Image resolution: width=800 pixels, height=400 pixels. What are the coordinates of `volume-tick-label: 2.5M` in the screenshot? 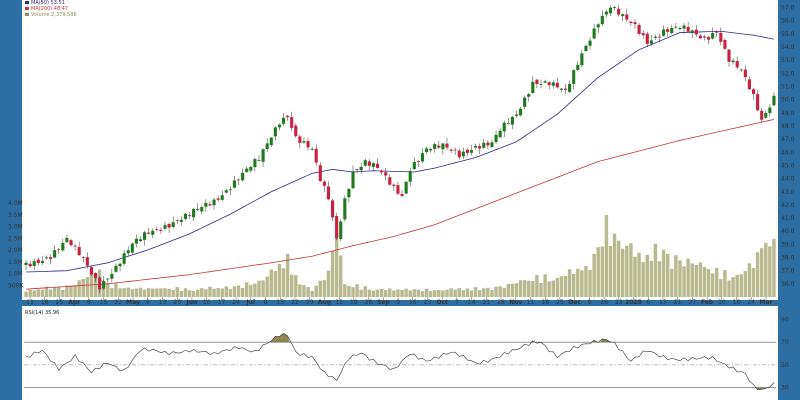 It's located at (15, 238).